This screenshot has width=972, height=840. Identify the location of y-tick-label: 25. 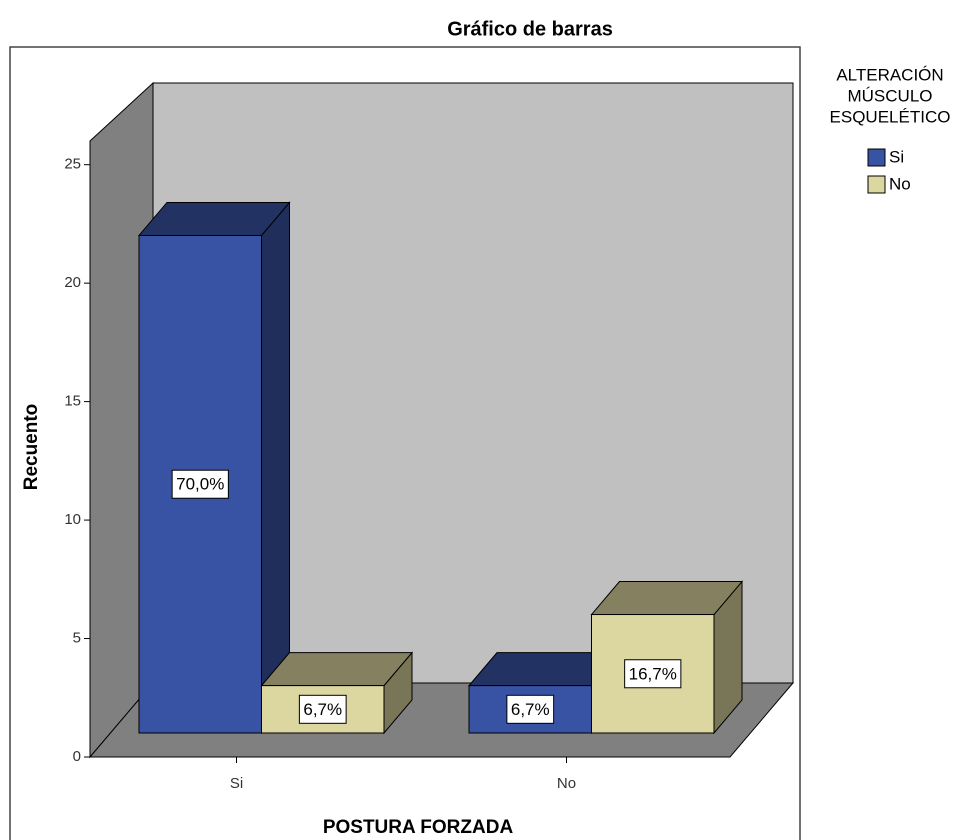
(72, 164).